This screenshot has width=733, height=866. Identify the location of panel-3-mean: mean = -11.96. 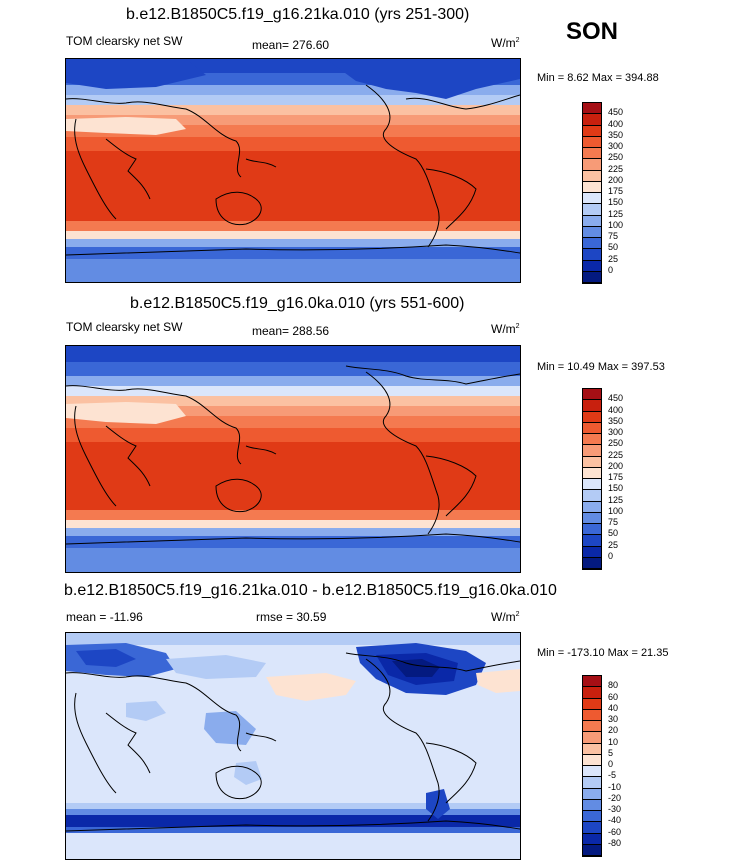
(104, 617).